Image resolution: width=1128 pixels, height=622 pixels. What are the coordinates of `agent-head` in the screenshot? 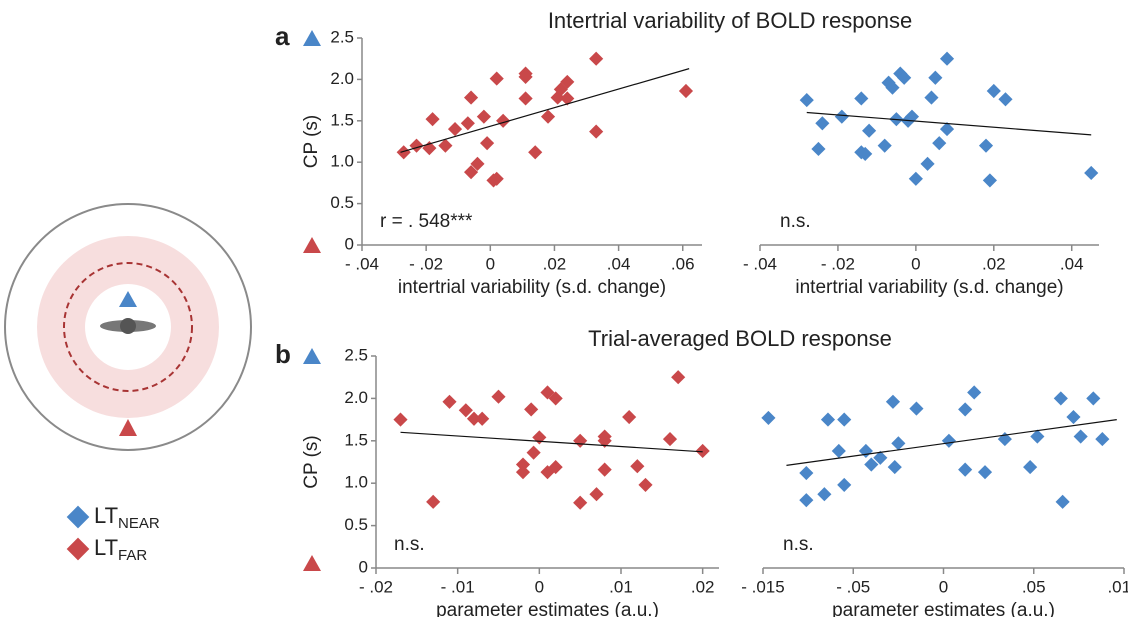 It's located at (128, 326).